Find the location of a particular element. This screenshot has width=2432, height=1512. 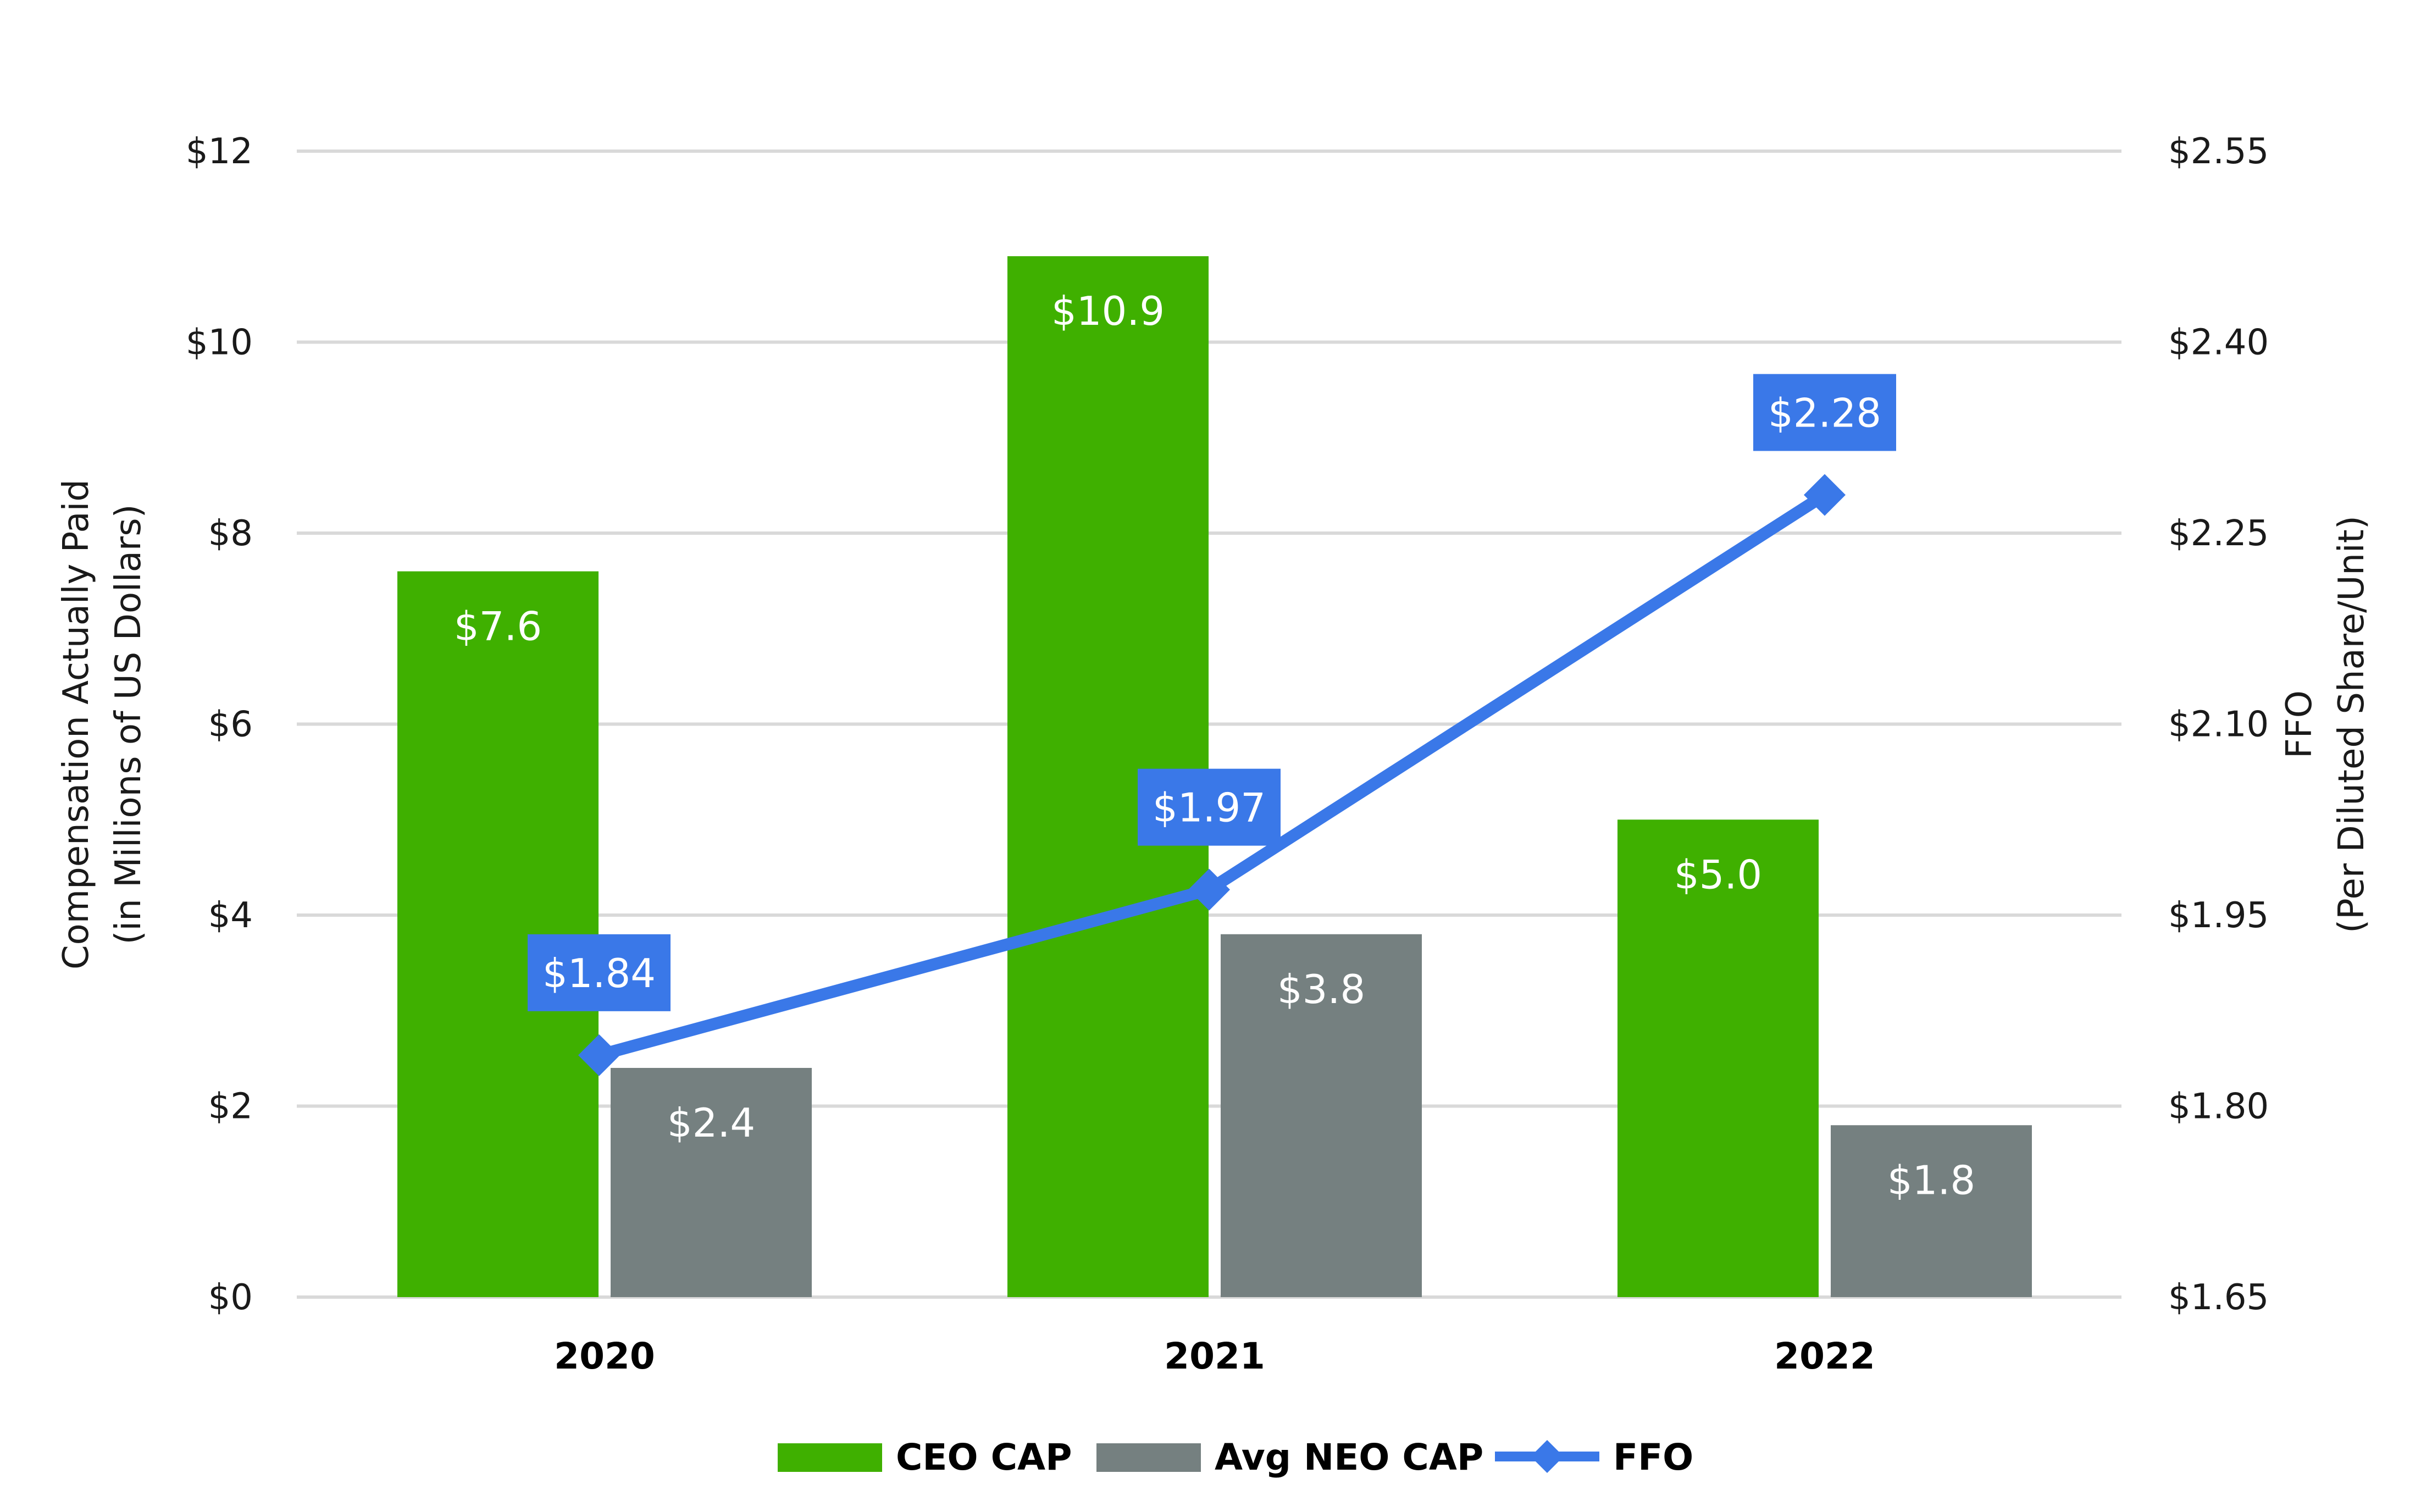

y2-tick-label: $2.10 is located at coordinates (2218, 725).